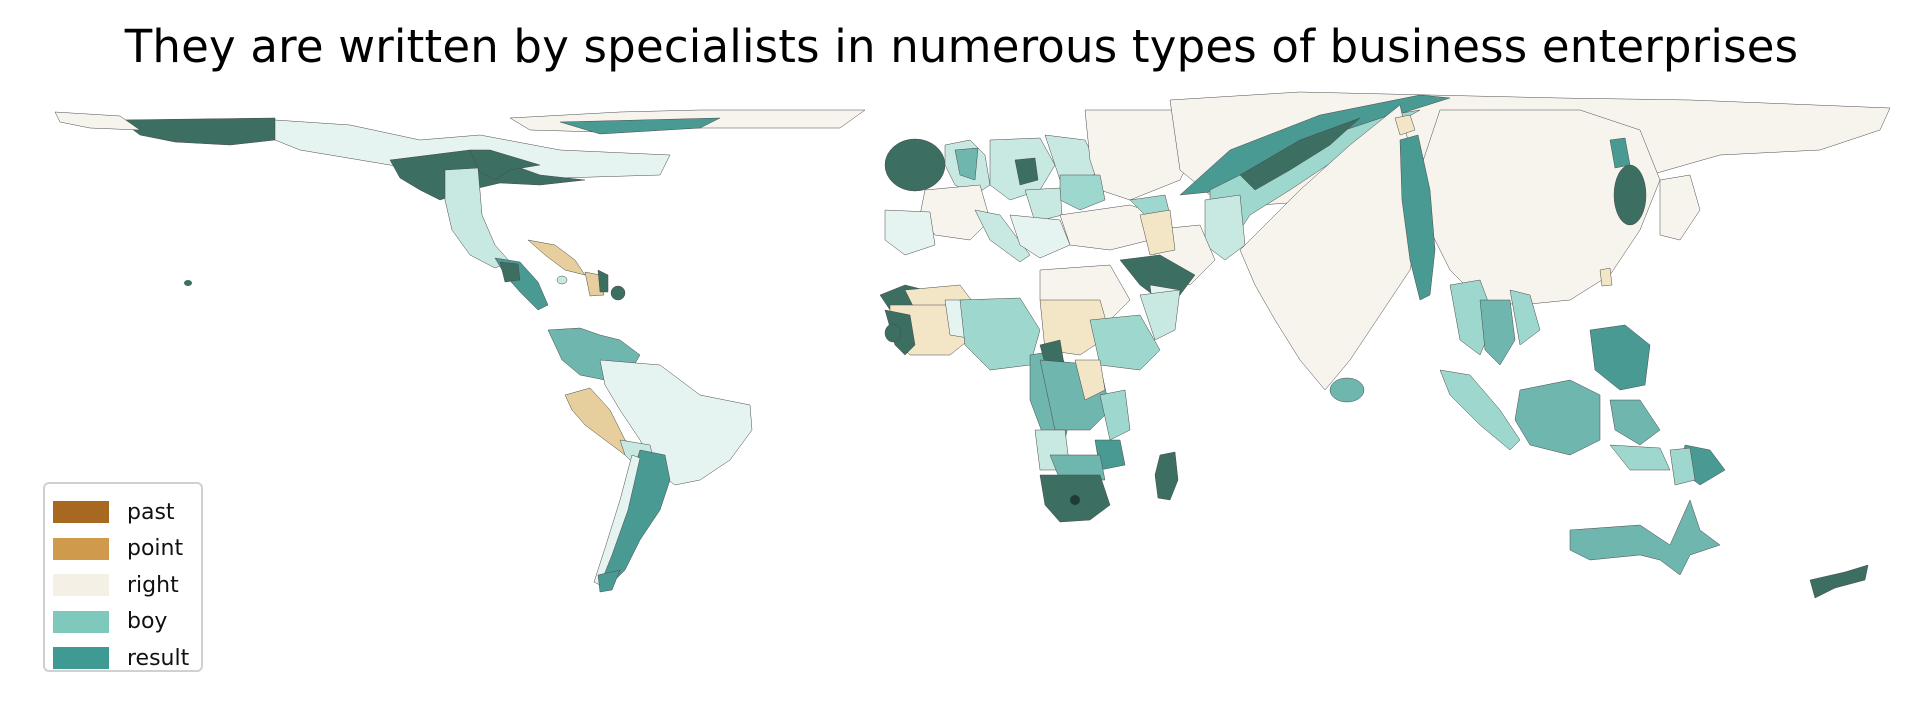  I want to click on legend-label-right: right, so click(153, 585).